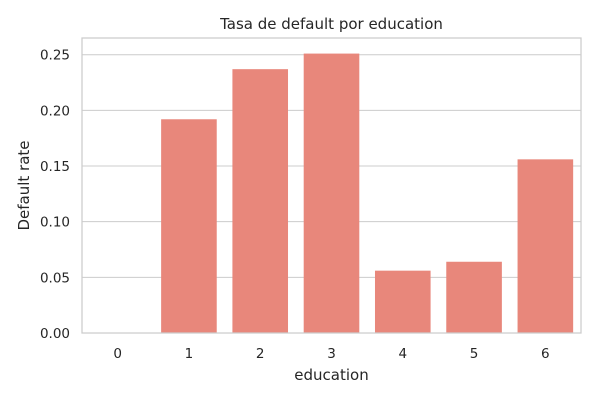  What do you see at coordinates (55, 111) in the screenshot?
I see `y-tick-label: 0.20` at bounding box center [55, 111].